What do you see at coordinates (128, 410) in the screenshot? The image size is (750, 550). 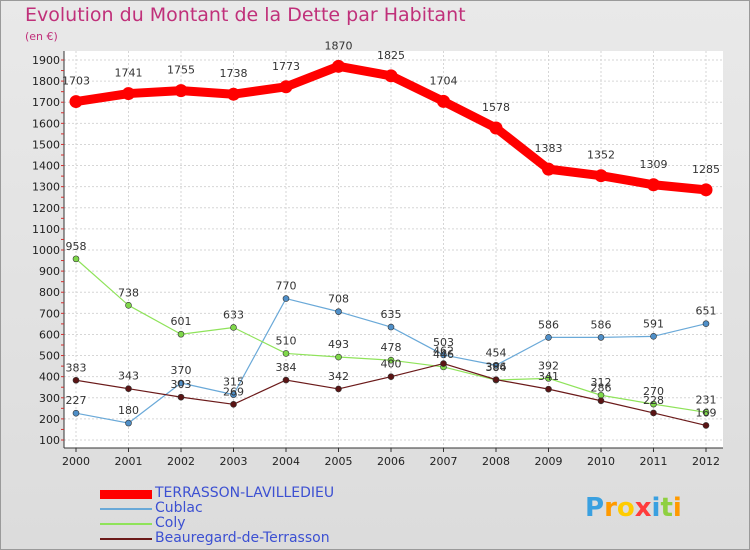 I see `data-label: 180` at bounding box center [128, 410].